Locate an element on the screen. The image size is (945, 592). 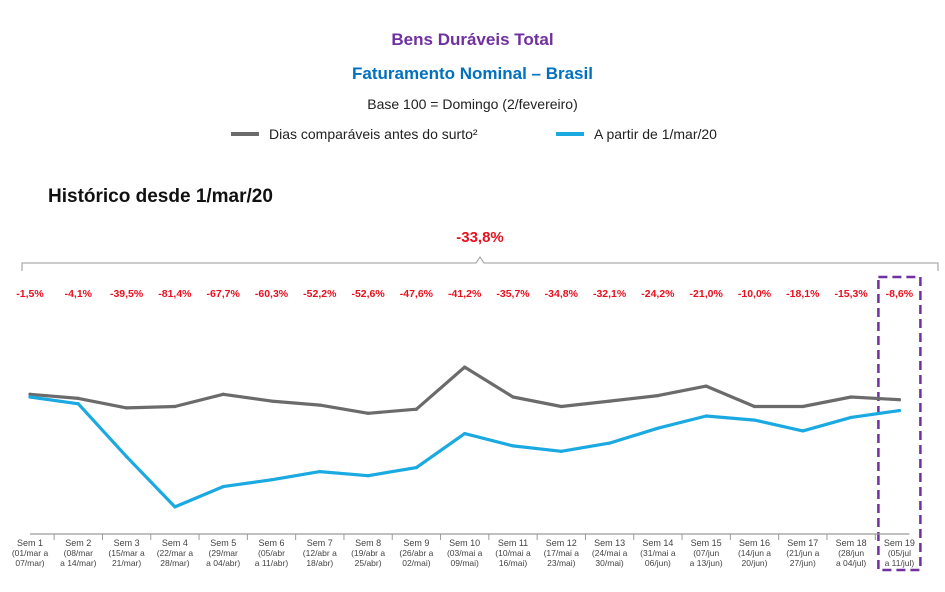
x-tick-sublabel: (21/jun a is located at coordinates (802, 553).